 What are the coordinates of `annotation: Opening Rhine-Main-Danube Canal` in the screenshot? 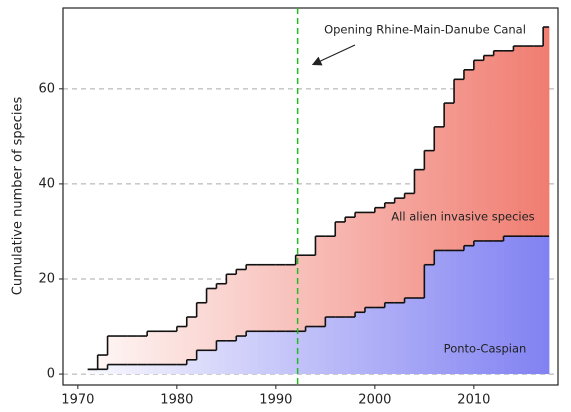 It's located at (425, 30).